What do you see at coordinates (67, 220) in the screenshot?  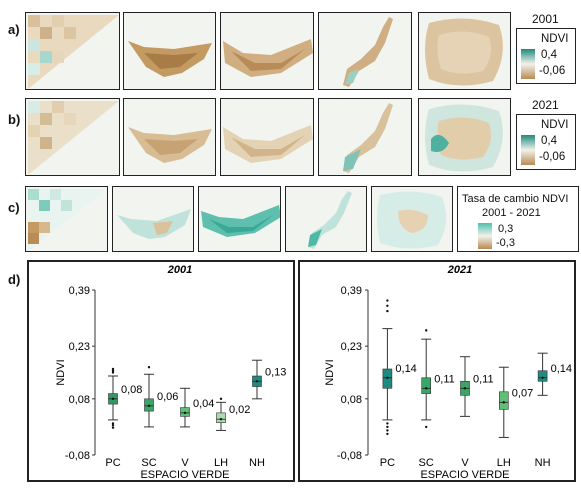 I see `map-c-1-shape` at bounding box center [67, 220].